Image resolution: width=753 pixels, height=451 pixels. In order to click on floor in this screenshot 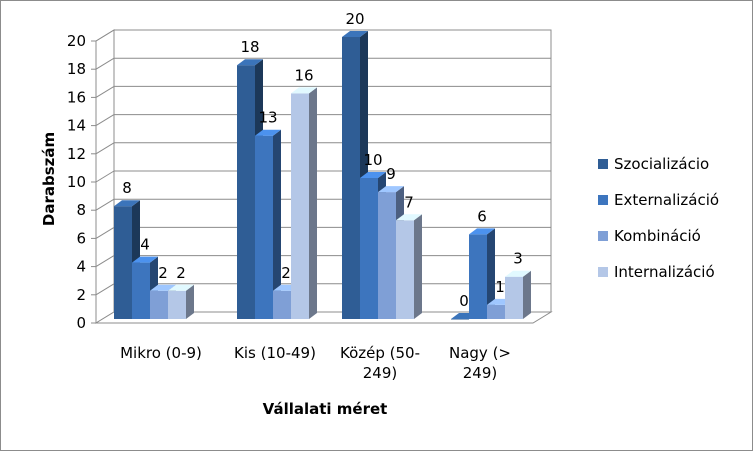, I will do `click(323, 317)`.